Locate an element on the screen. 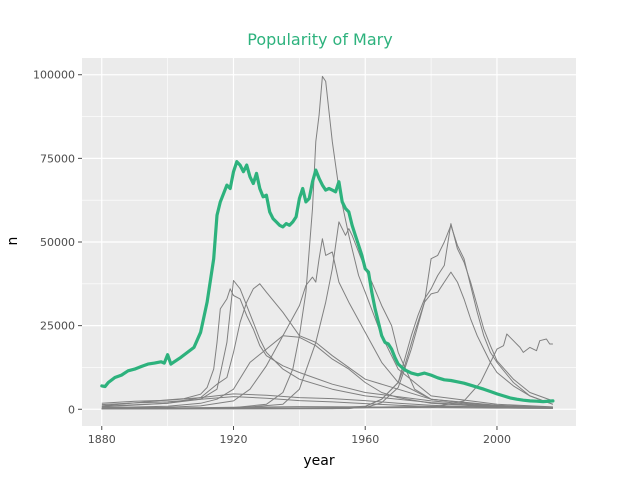 The image size is (640, 480). y-tick-label: 75000 is located at coordinates (57, 158).